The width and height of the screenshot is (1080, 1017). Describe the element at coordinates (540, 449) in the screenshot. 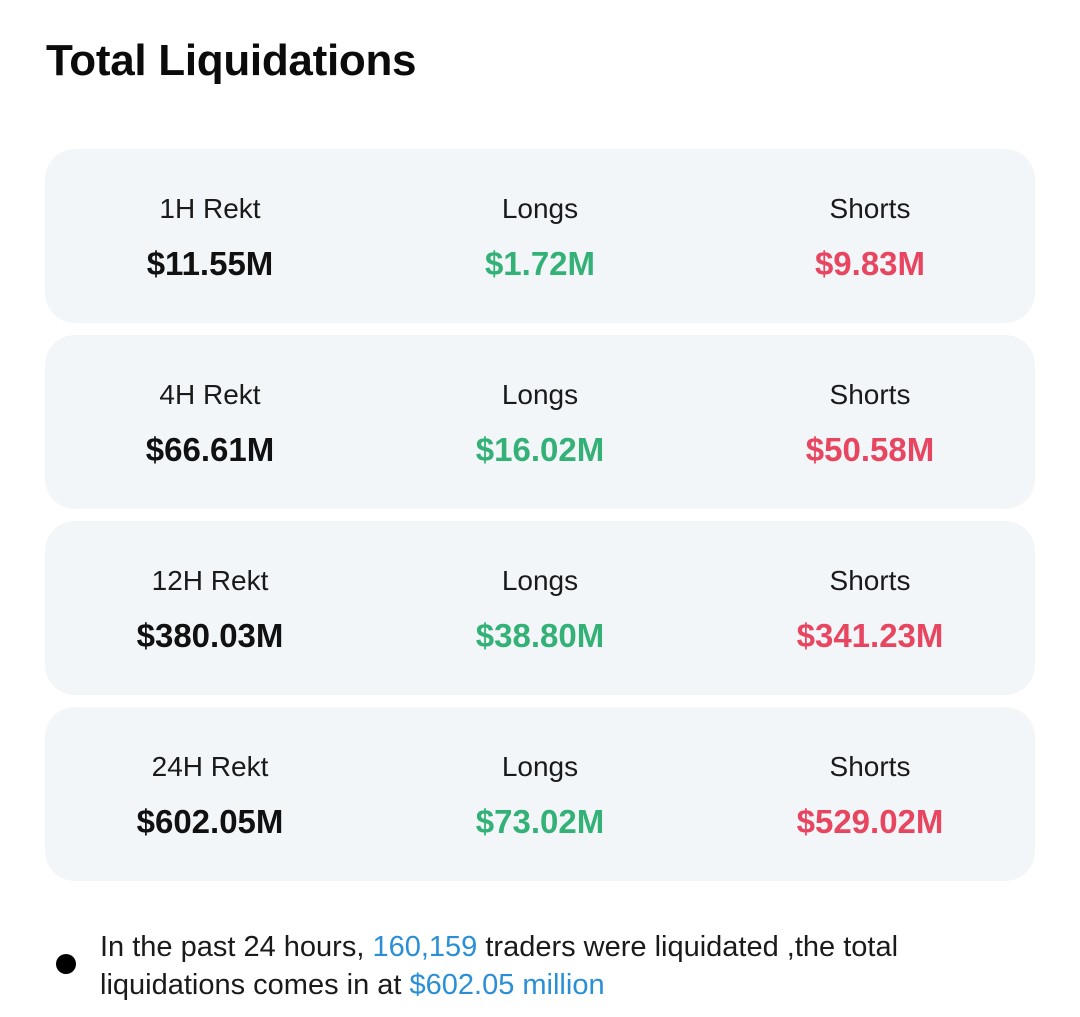

I see `longs-value: $16.02M` at that location.